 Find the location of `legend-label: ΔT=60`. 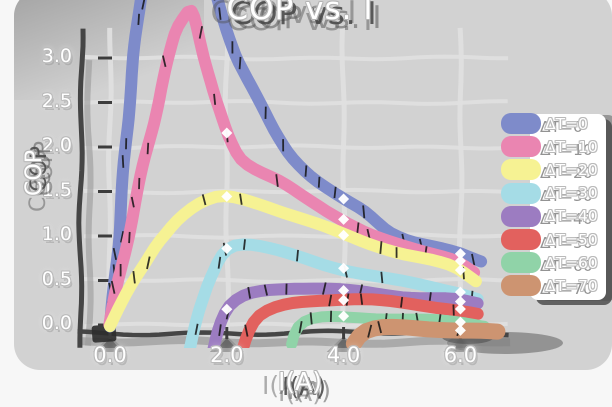

legend-label: ΔT=60 is located at coordinates (571, 262).